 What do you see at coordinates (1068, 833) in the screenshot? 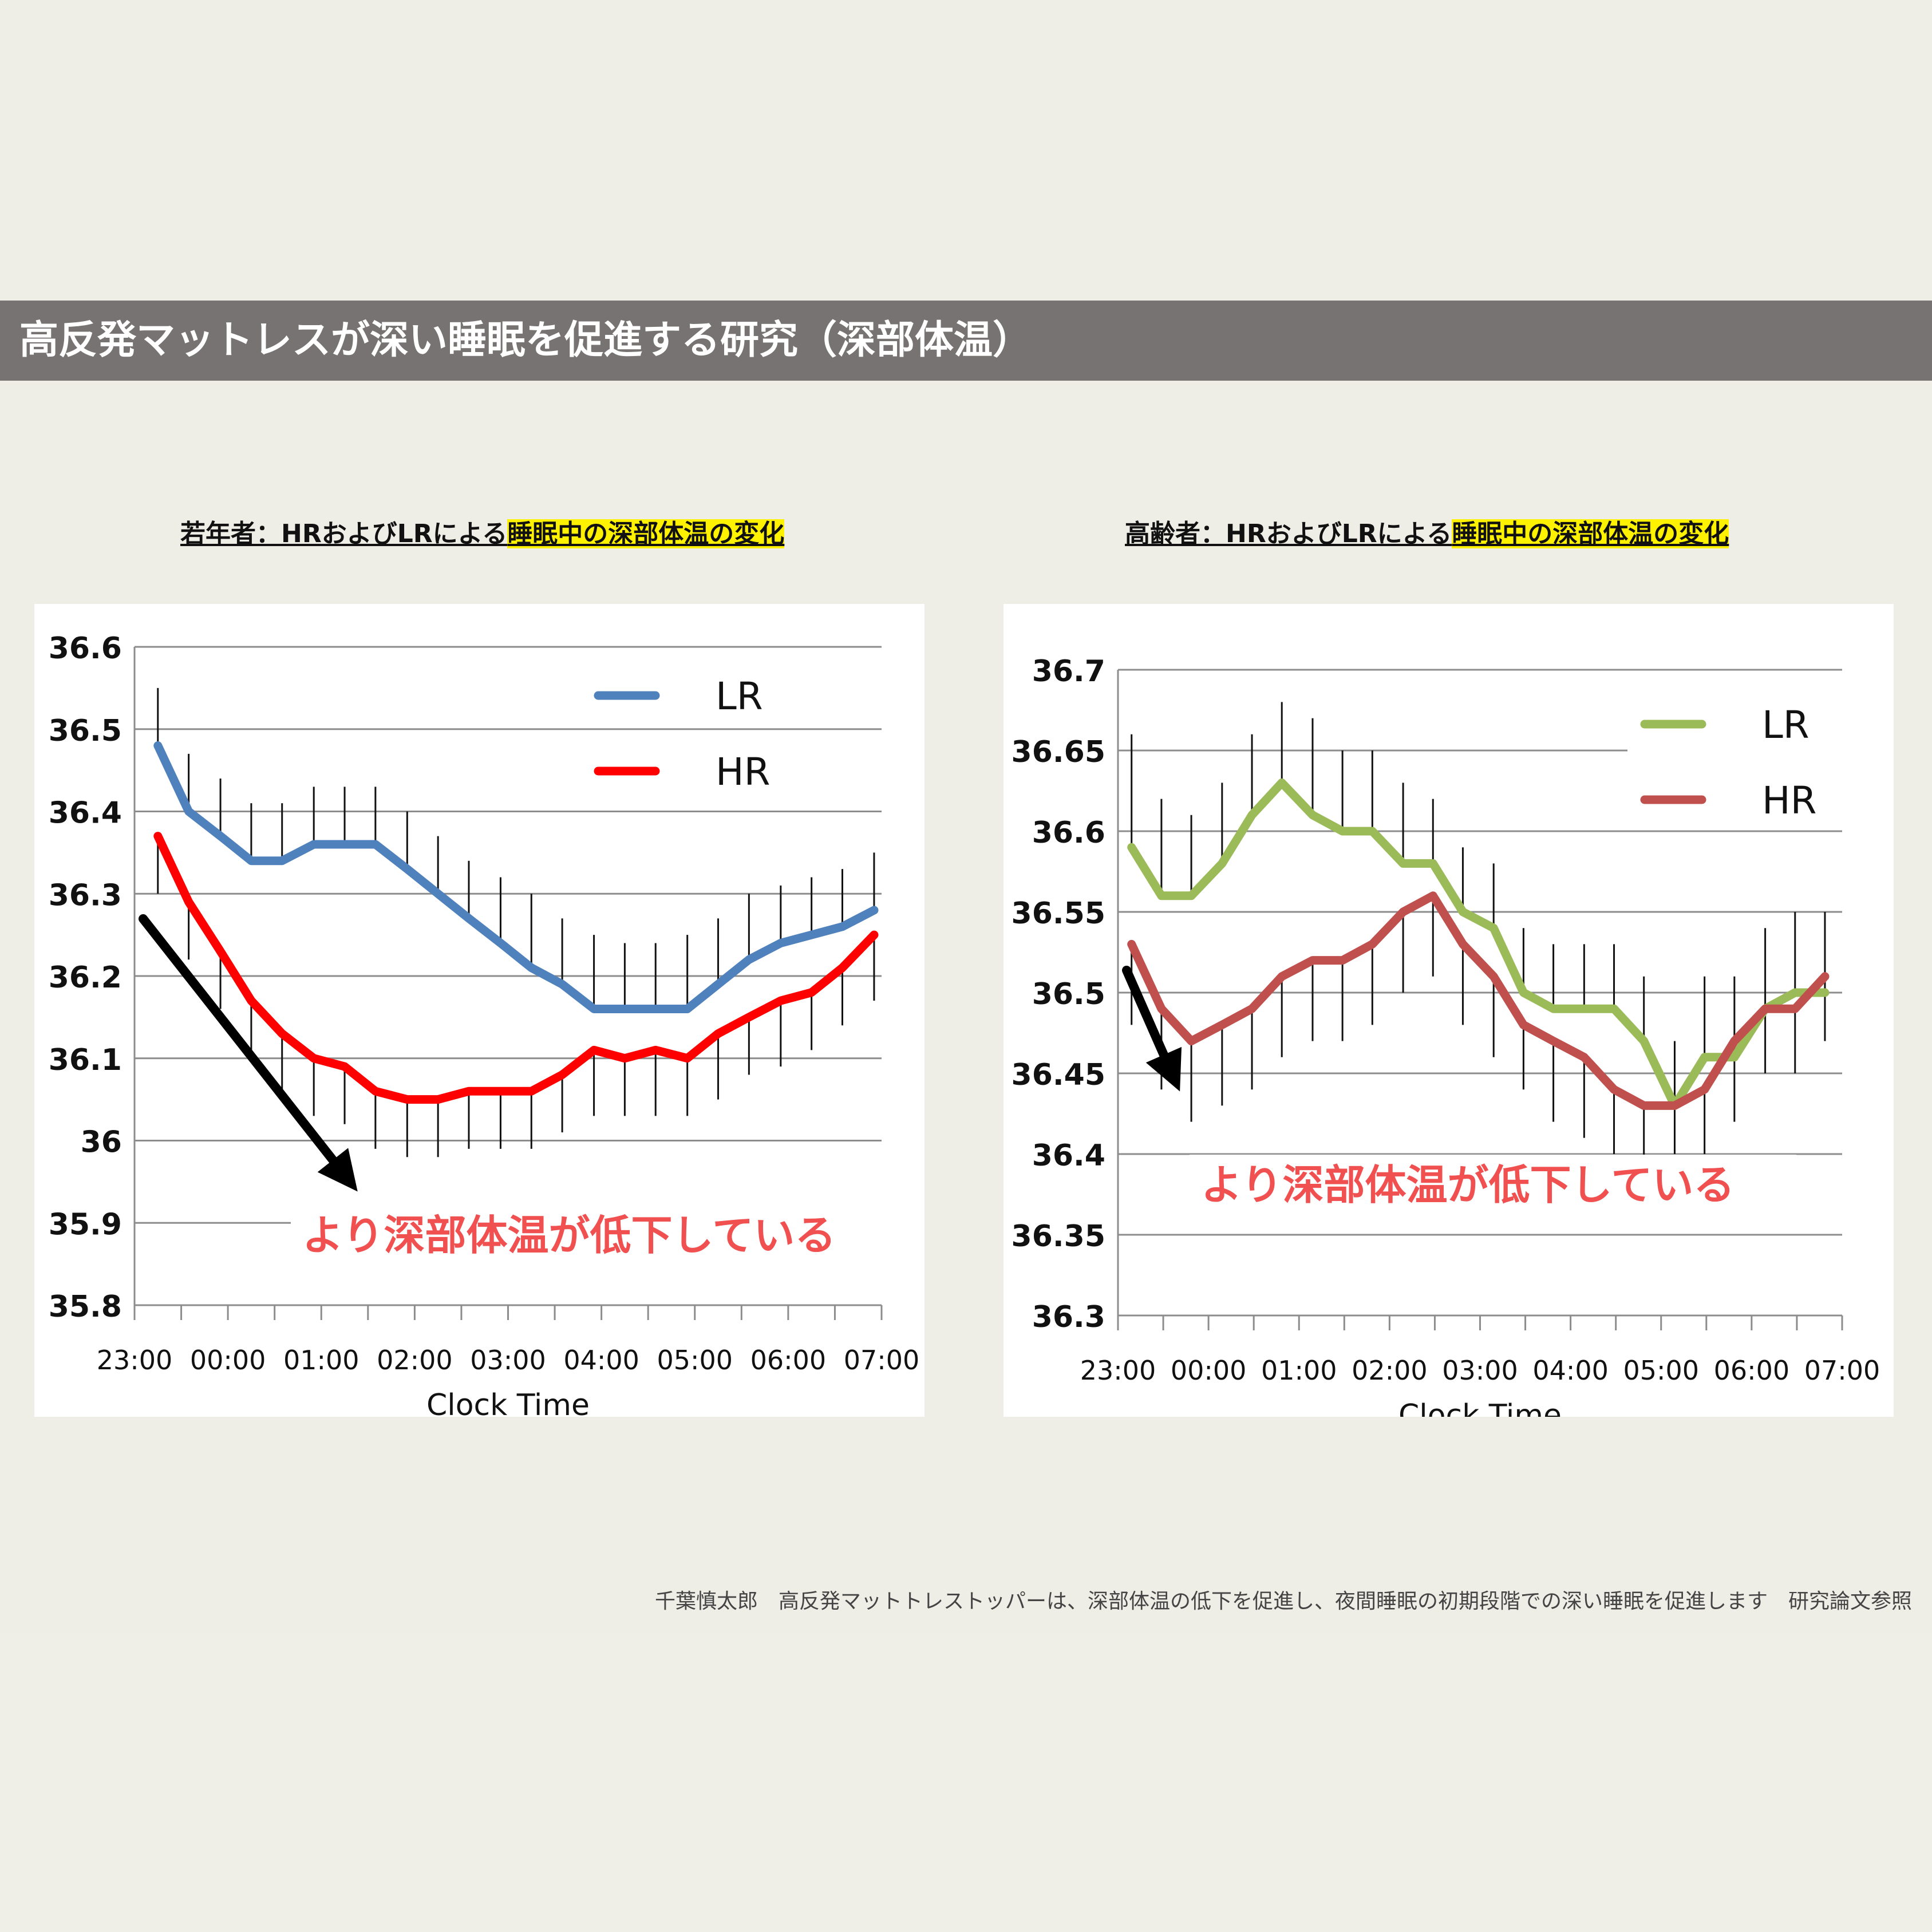
I see `y-tick-label: 36.6` at bounding box center [1068, 833].